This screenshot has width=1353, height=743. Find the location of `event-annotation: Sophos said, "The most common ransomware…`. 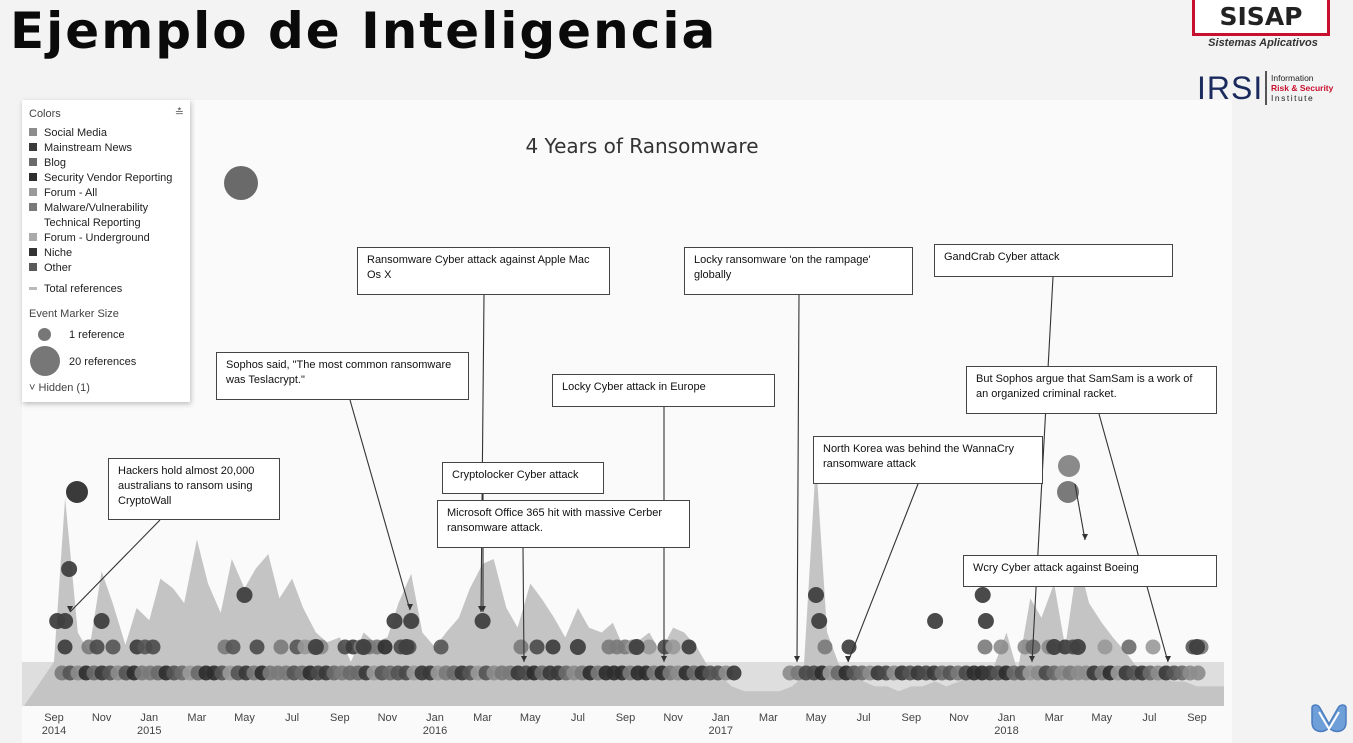

event-annotation: Sophos said, "The most common ransomware… is located at coordinates (342, 376).